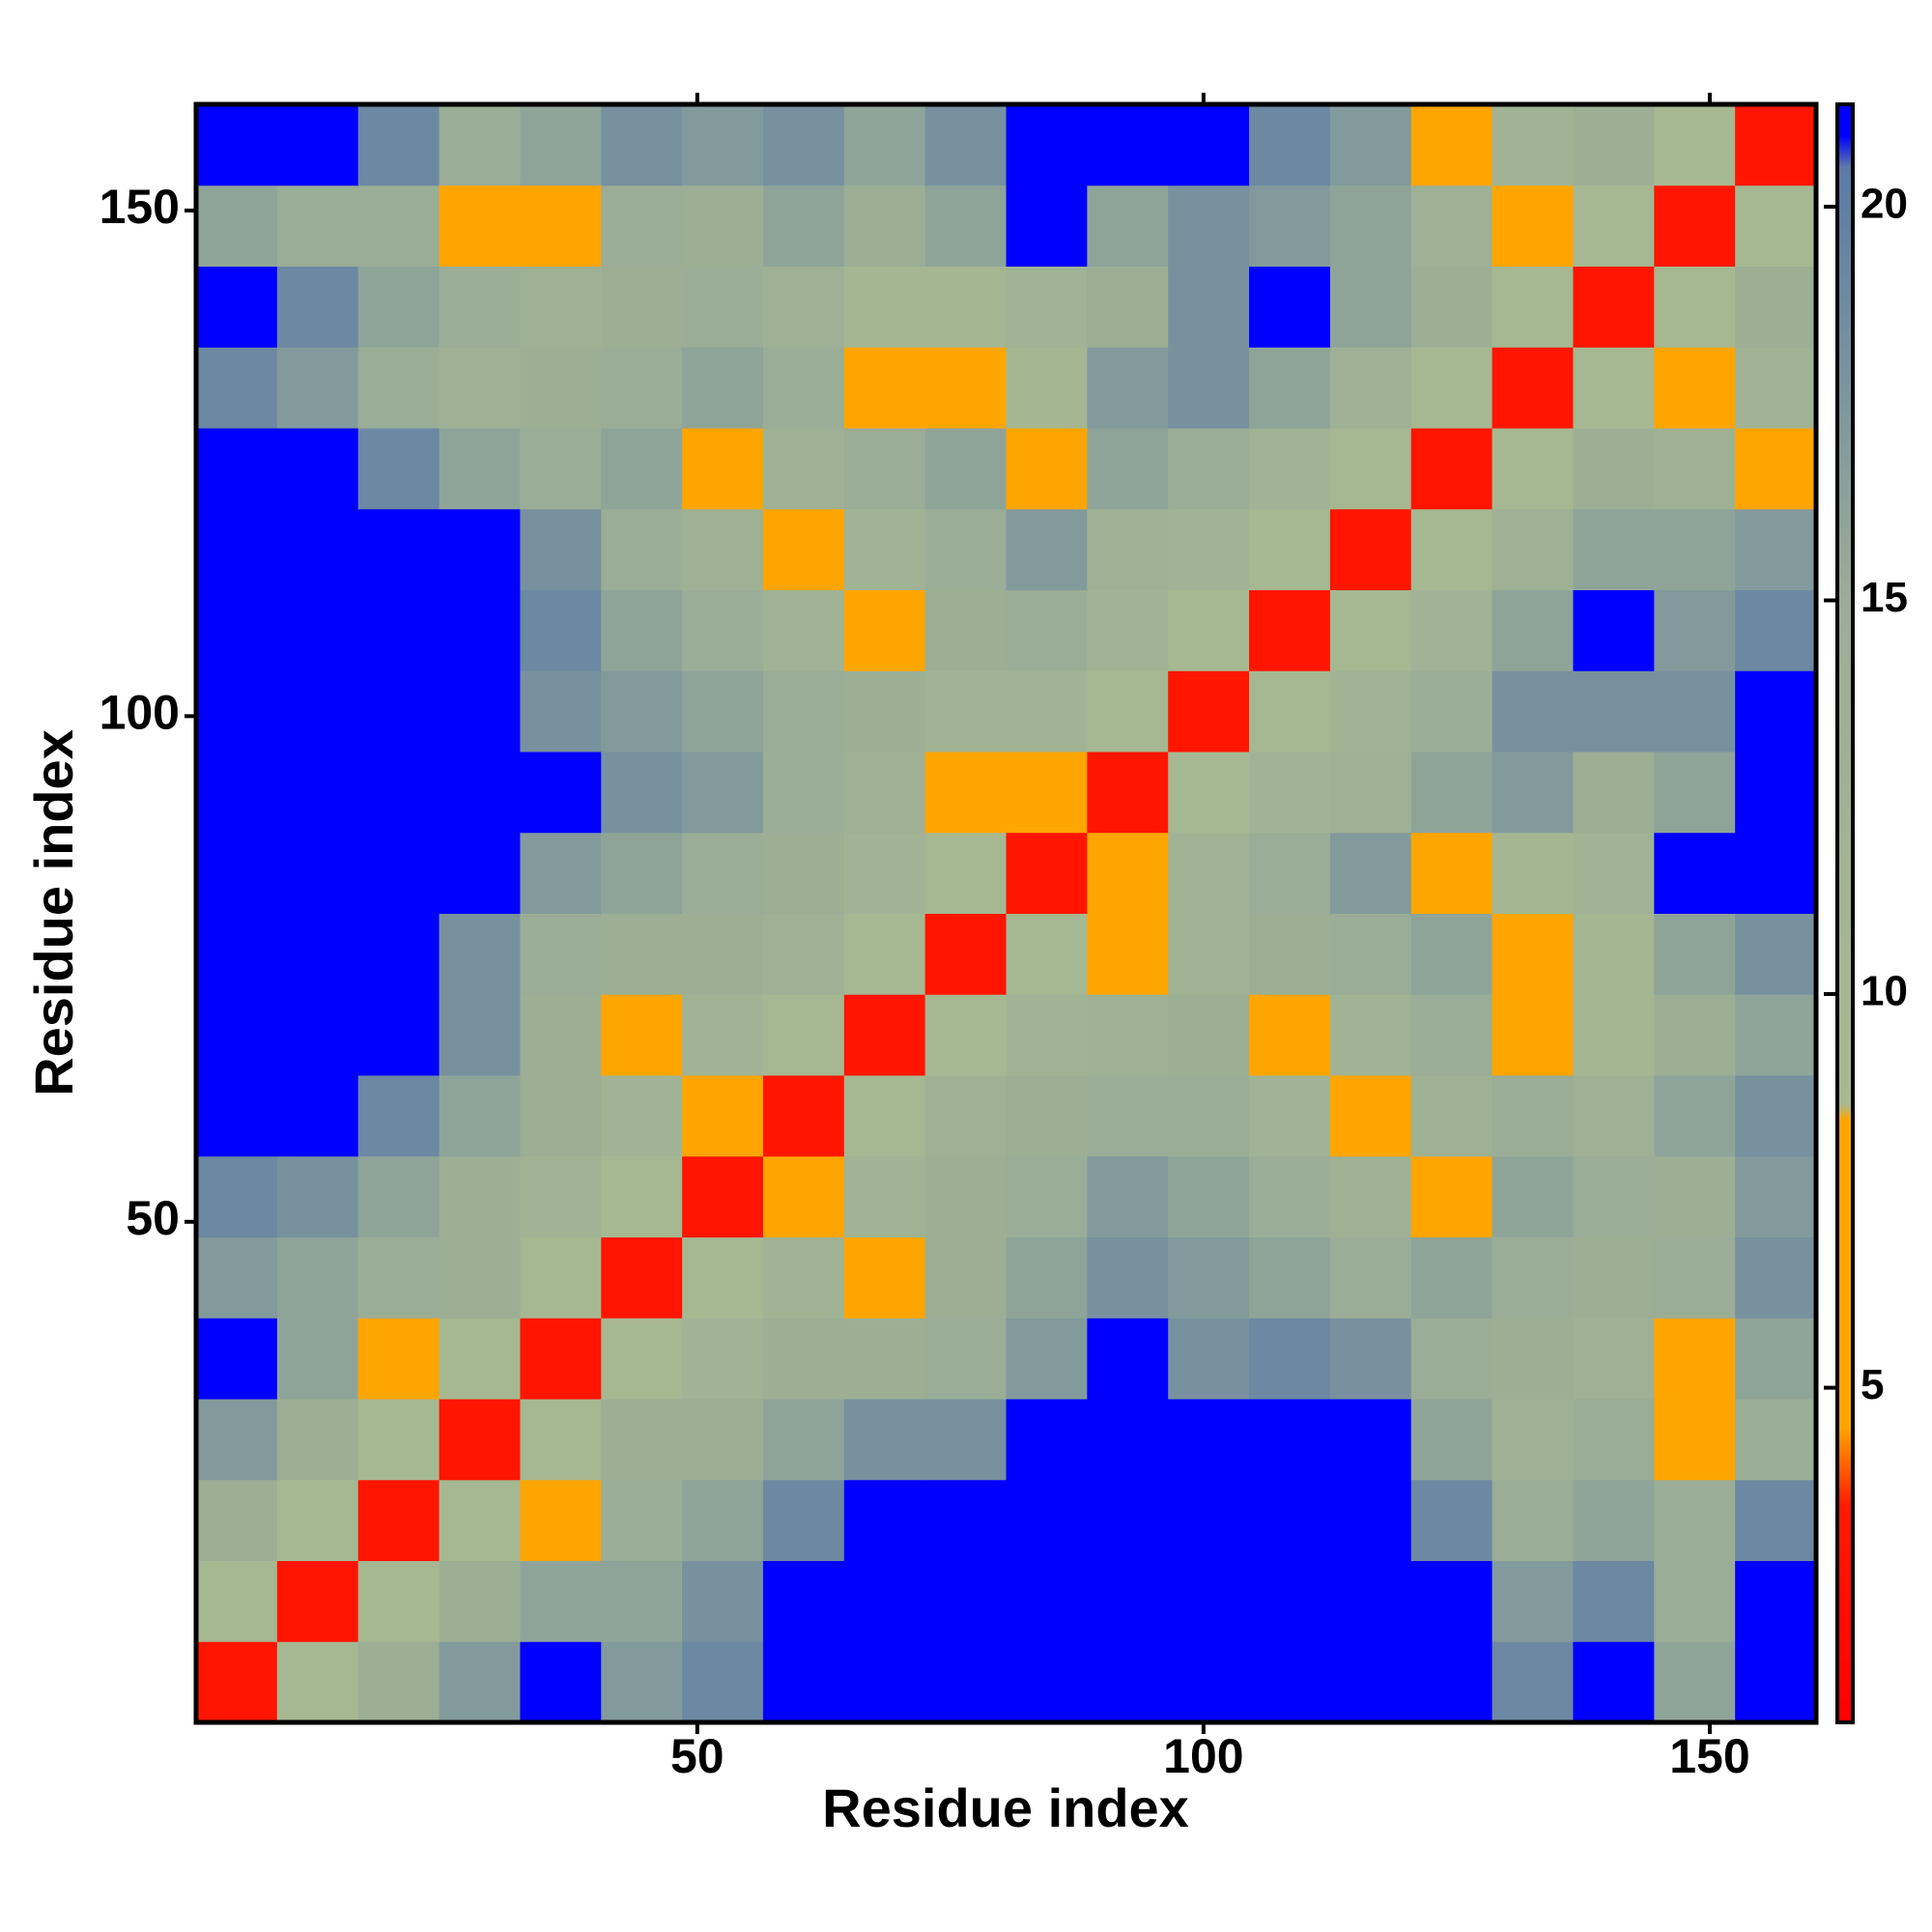 The image size is (1932, 1932). I want to click on y-tick-label: 50, so click(153, 1218).